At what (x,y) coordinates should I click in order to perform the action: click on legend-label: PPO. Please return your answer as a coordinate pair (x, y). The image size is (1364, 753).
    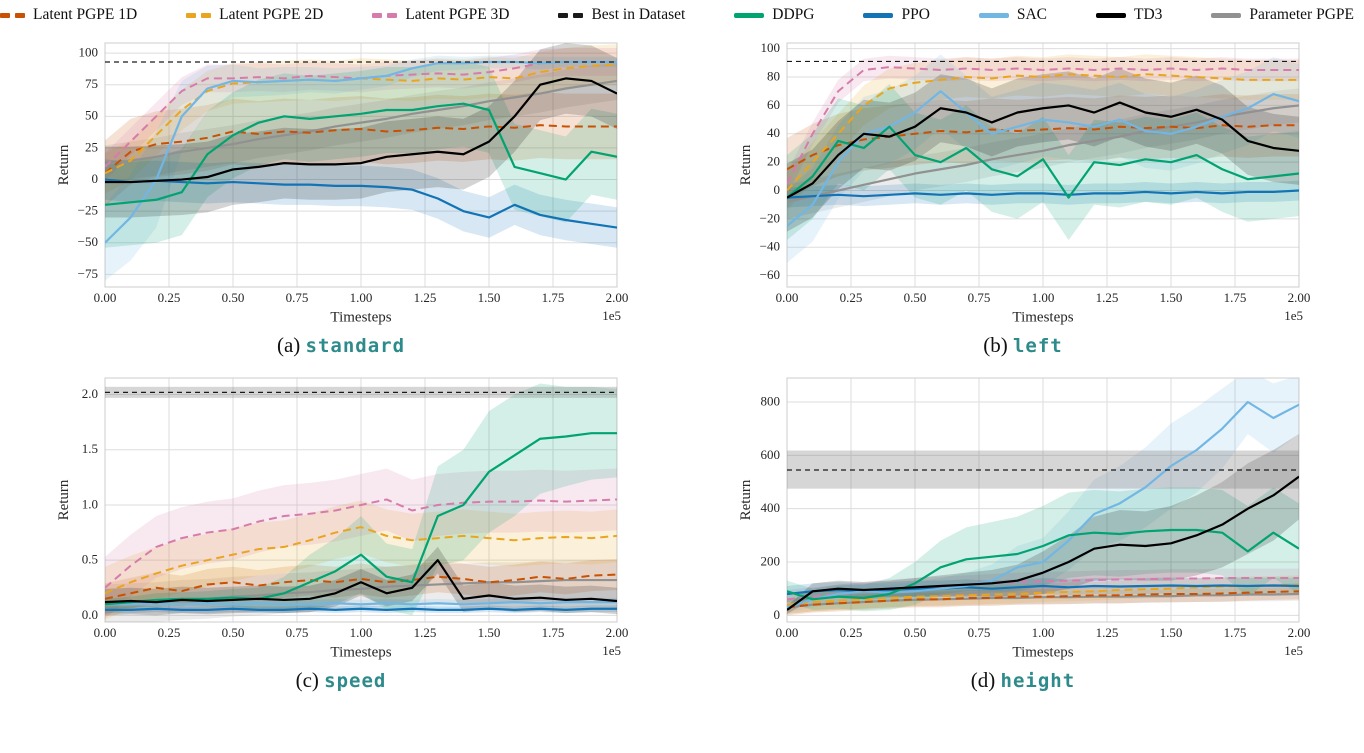
    Looking at the image, I should click on (915, 14).